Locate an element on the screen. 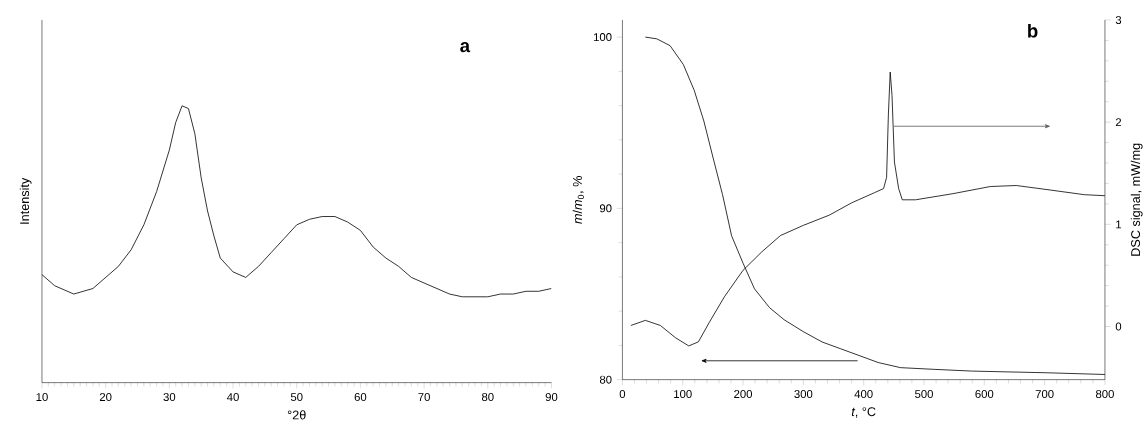 The width and height of the screenshot is (1147, 436). x-tick-label: 40 is located at coordinates (232, 397).